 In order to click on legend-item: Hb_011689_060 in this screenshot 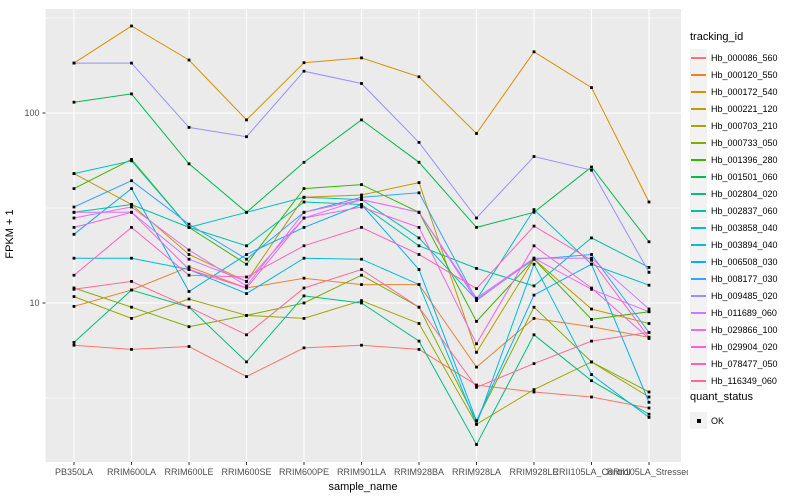, I will do `click(733, 313)`.